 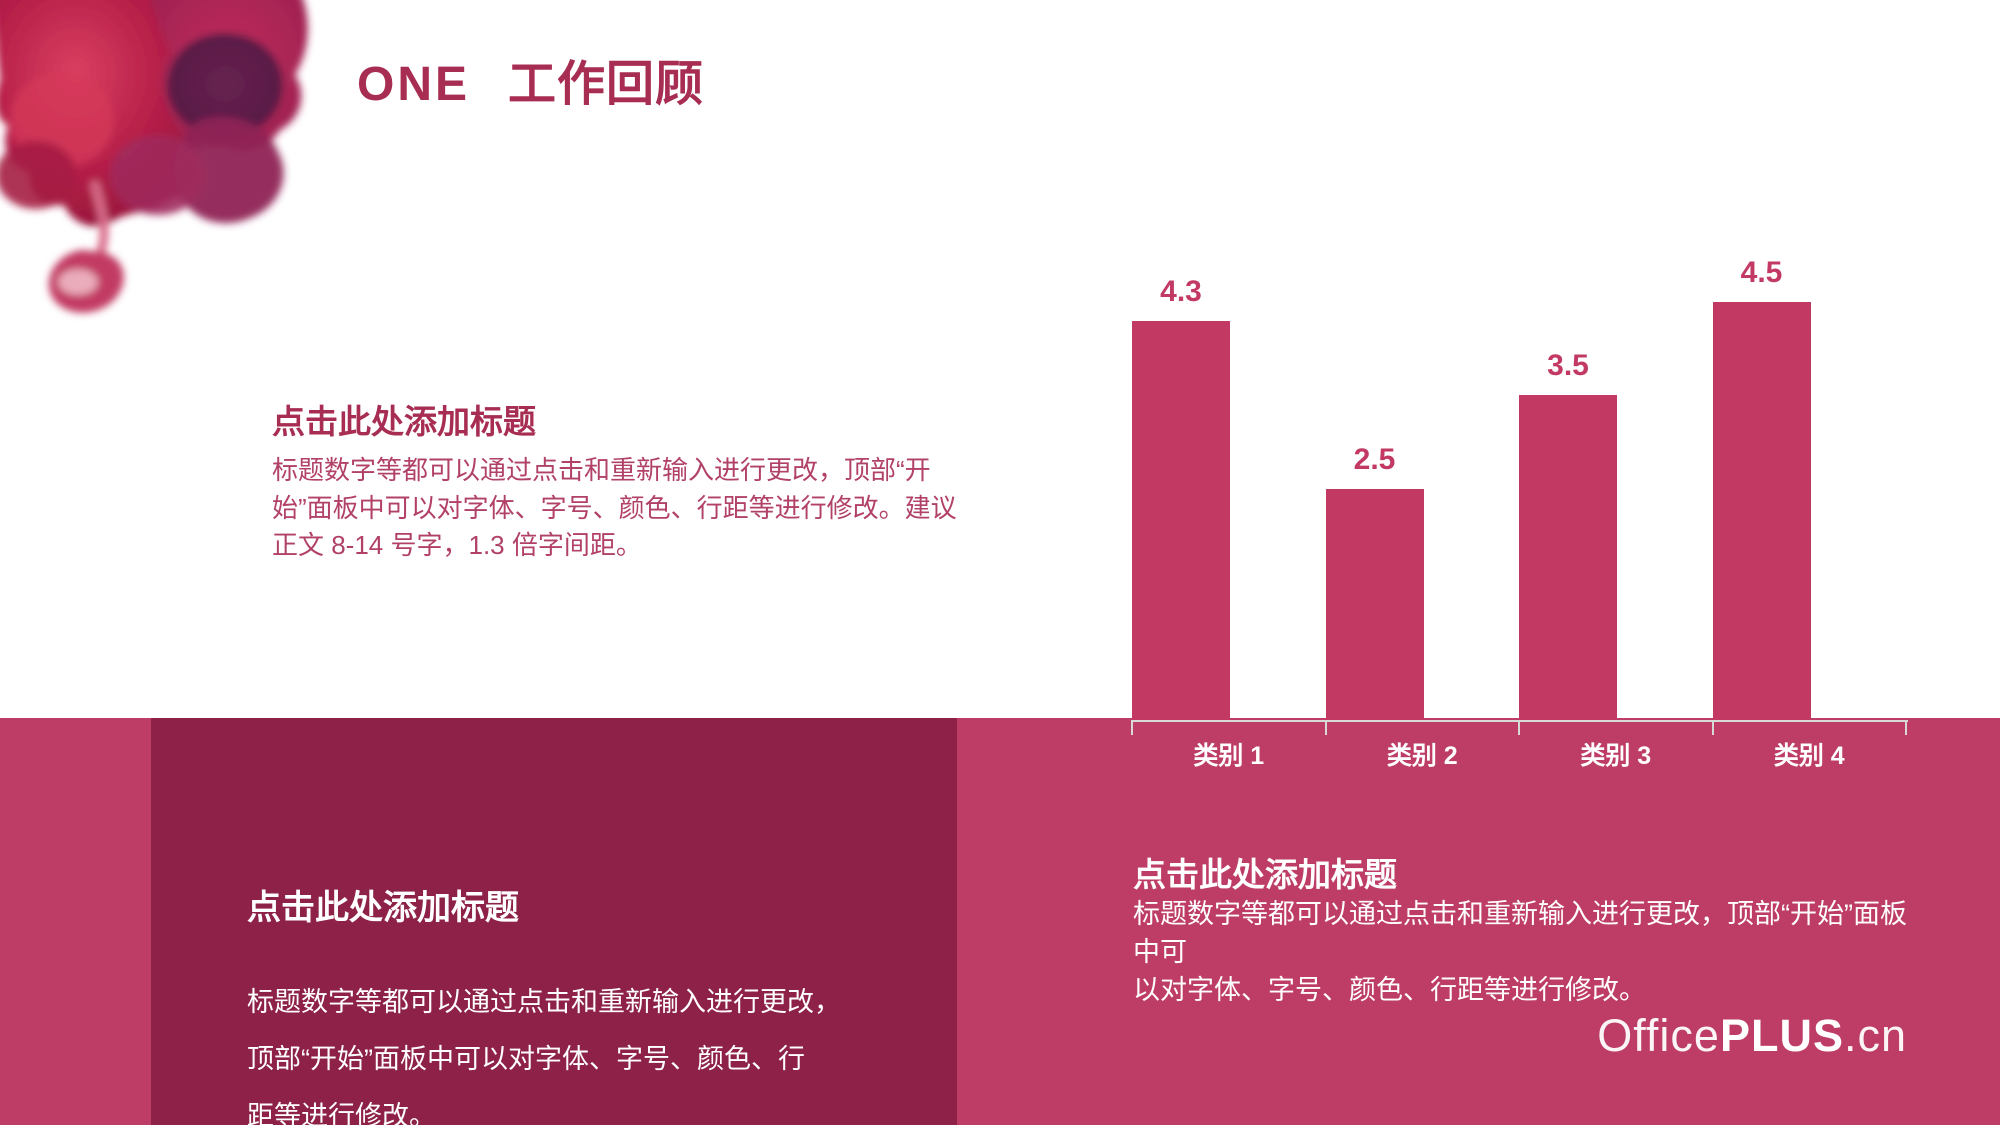 What do you see at coordinates (1519, 756) in the screenshot?
I see `chart-category-labels: 类别 1 类别 2 类别 3 类别 4` at bounding box center [1519, 756].